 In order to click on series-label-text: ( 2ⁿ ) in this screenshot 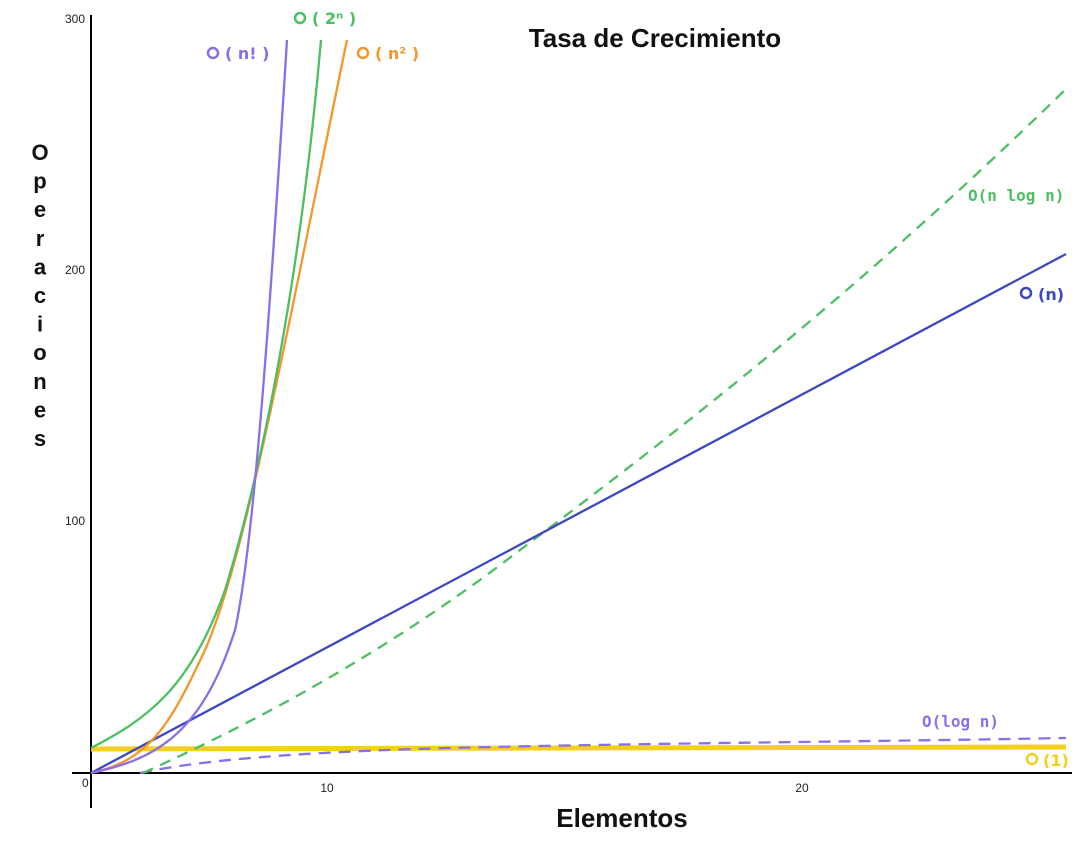, I will do `click(334, 18)`.